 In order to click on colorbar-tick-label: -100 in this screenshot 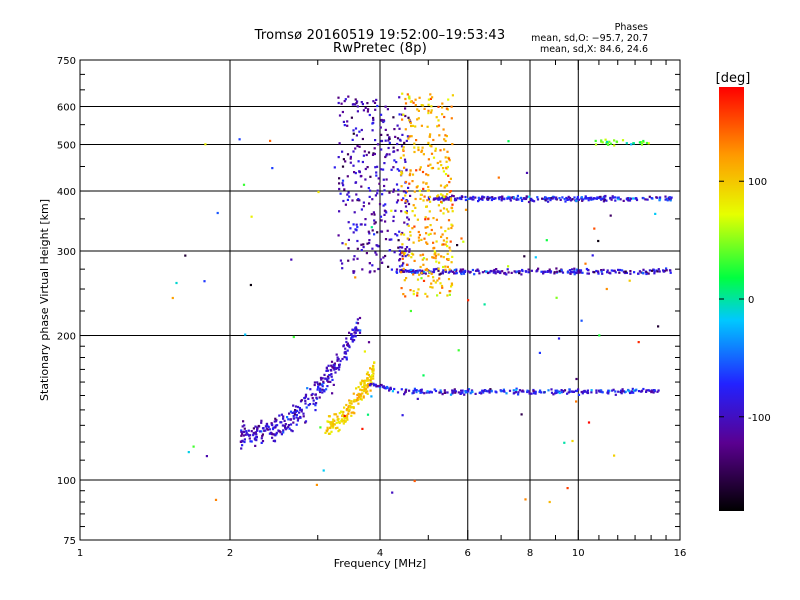, I will do `click(759, 418)`.